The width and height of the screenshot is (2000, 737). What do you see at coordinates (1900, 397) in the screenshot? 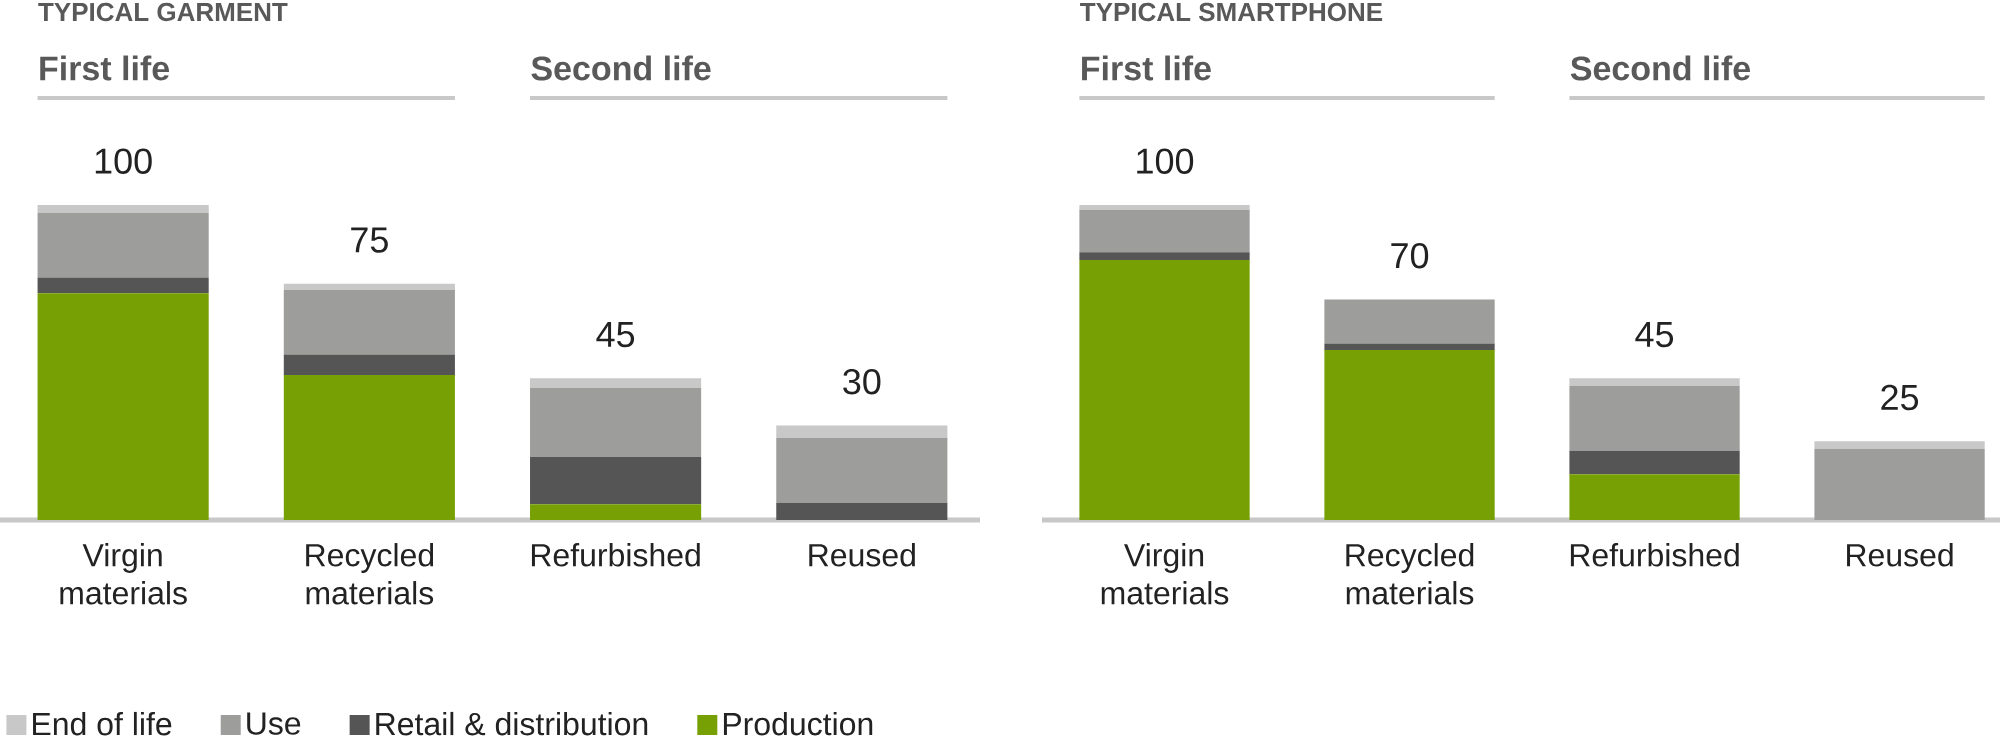
I see `total-label: 25` at bounding box center [1900, 397].